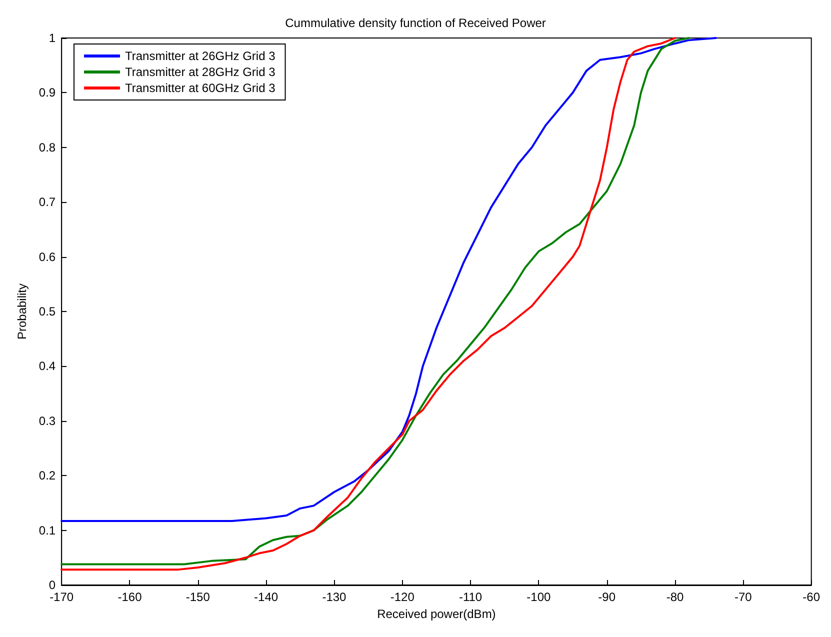 The image size is (831, 637). I want to click on legend-label: Transmitter at 26GHz Grid 3, so click(200, 56).